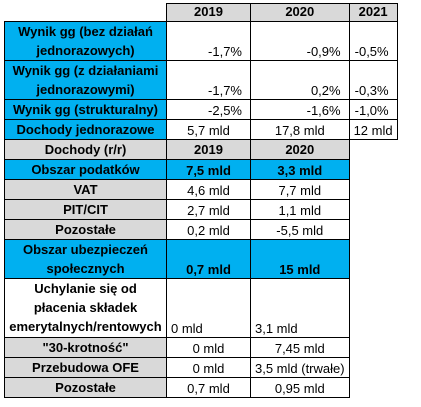 This screenshot has height=407, width=421. Describe the element at coordinates (300, 209) in the screenshot. I see `row-value-2020: 1,1 mld` at that location.